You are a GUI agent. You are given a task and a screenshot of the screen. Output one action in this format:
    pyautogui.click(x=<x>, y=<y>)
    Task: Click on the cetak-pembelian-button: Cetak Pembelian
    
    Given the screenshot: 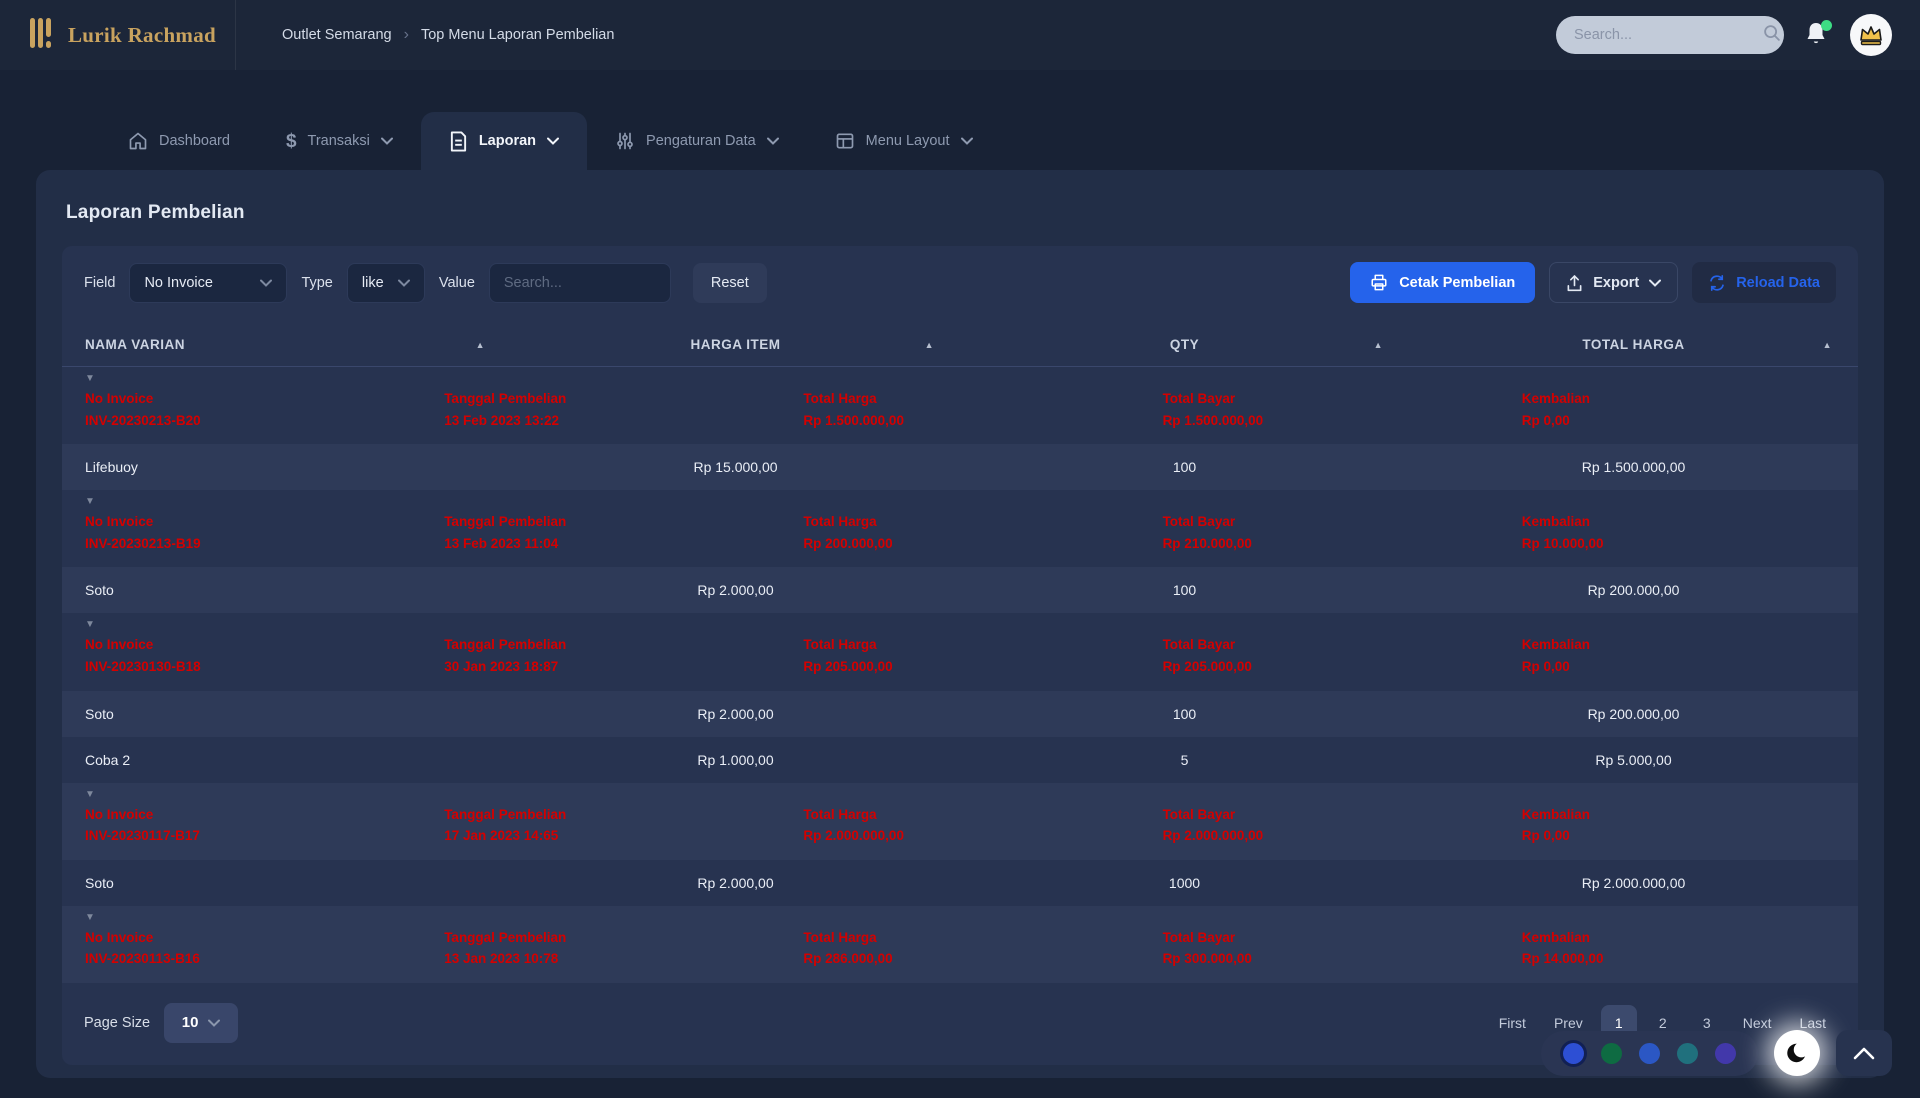 What is the action you would take?
    pyautogui.click(x=1443, y=282)
    